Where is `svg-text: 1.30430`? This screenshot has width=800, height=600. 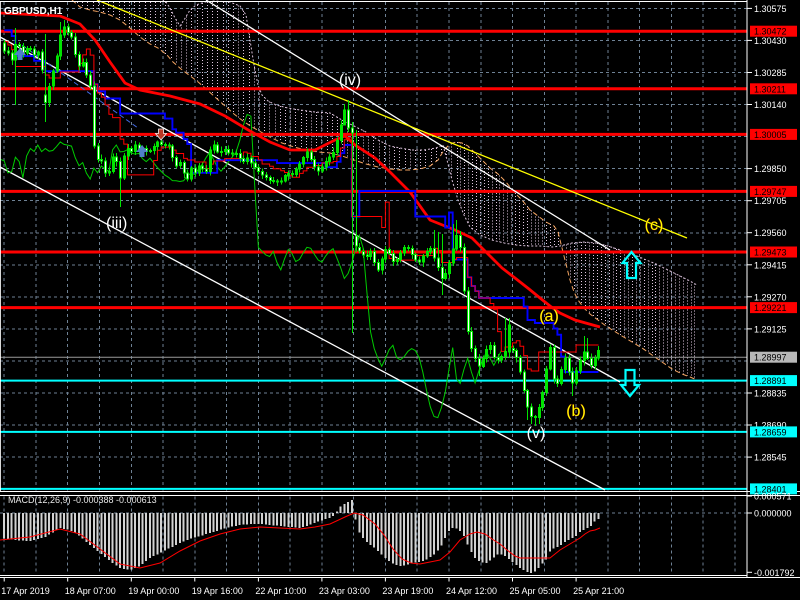 svg-text: 1.30430 is located at coordinates (770, 41).